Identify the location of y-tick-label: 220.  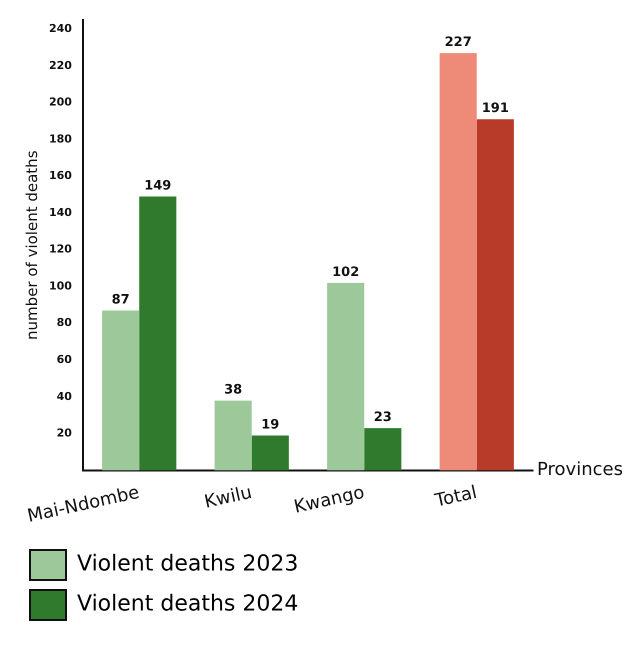
(60, 65).